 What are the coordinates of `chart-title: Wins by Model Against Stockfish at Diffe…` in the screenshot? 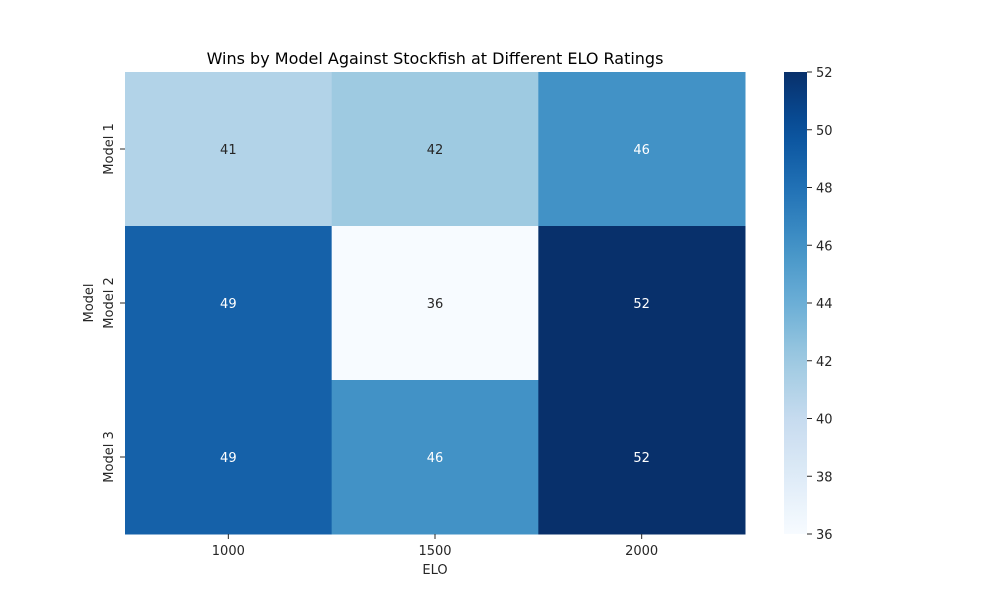 It's located at (435, 58).